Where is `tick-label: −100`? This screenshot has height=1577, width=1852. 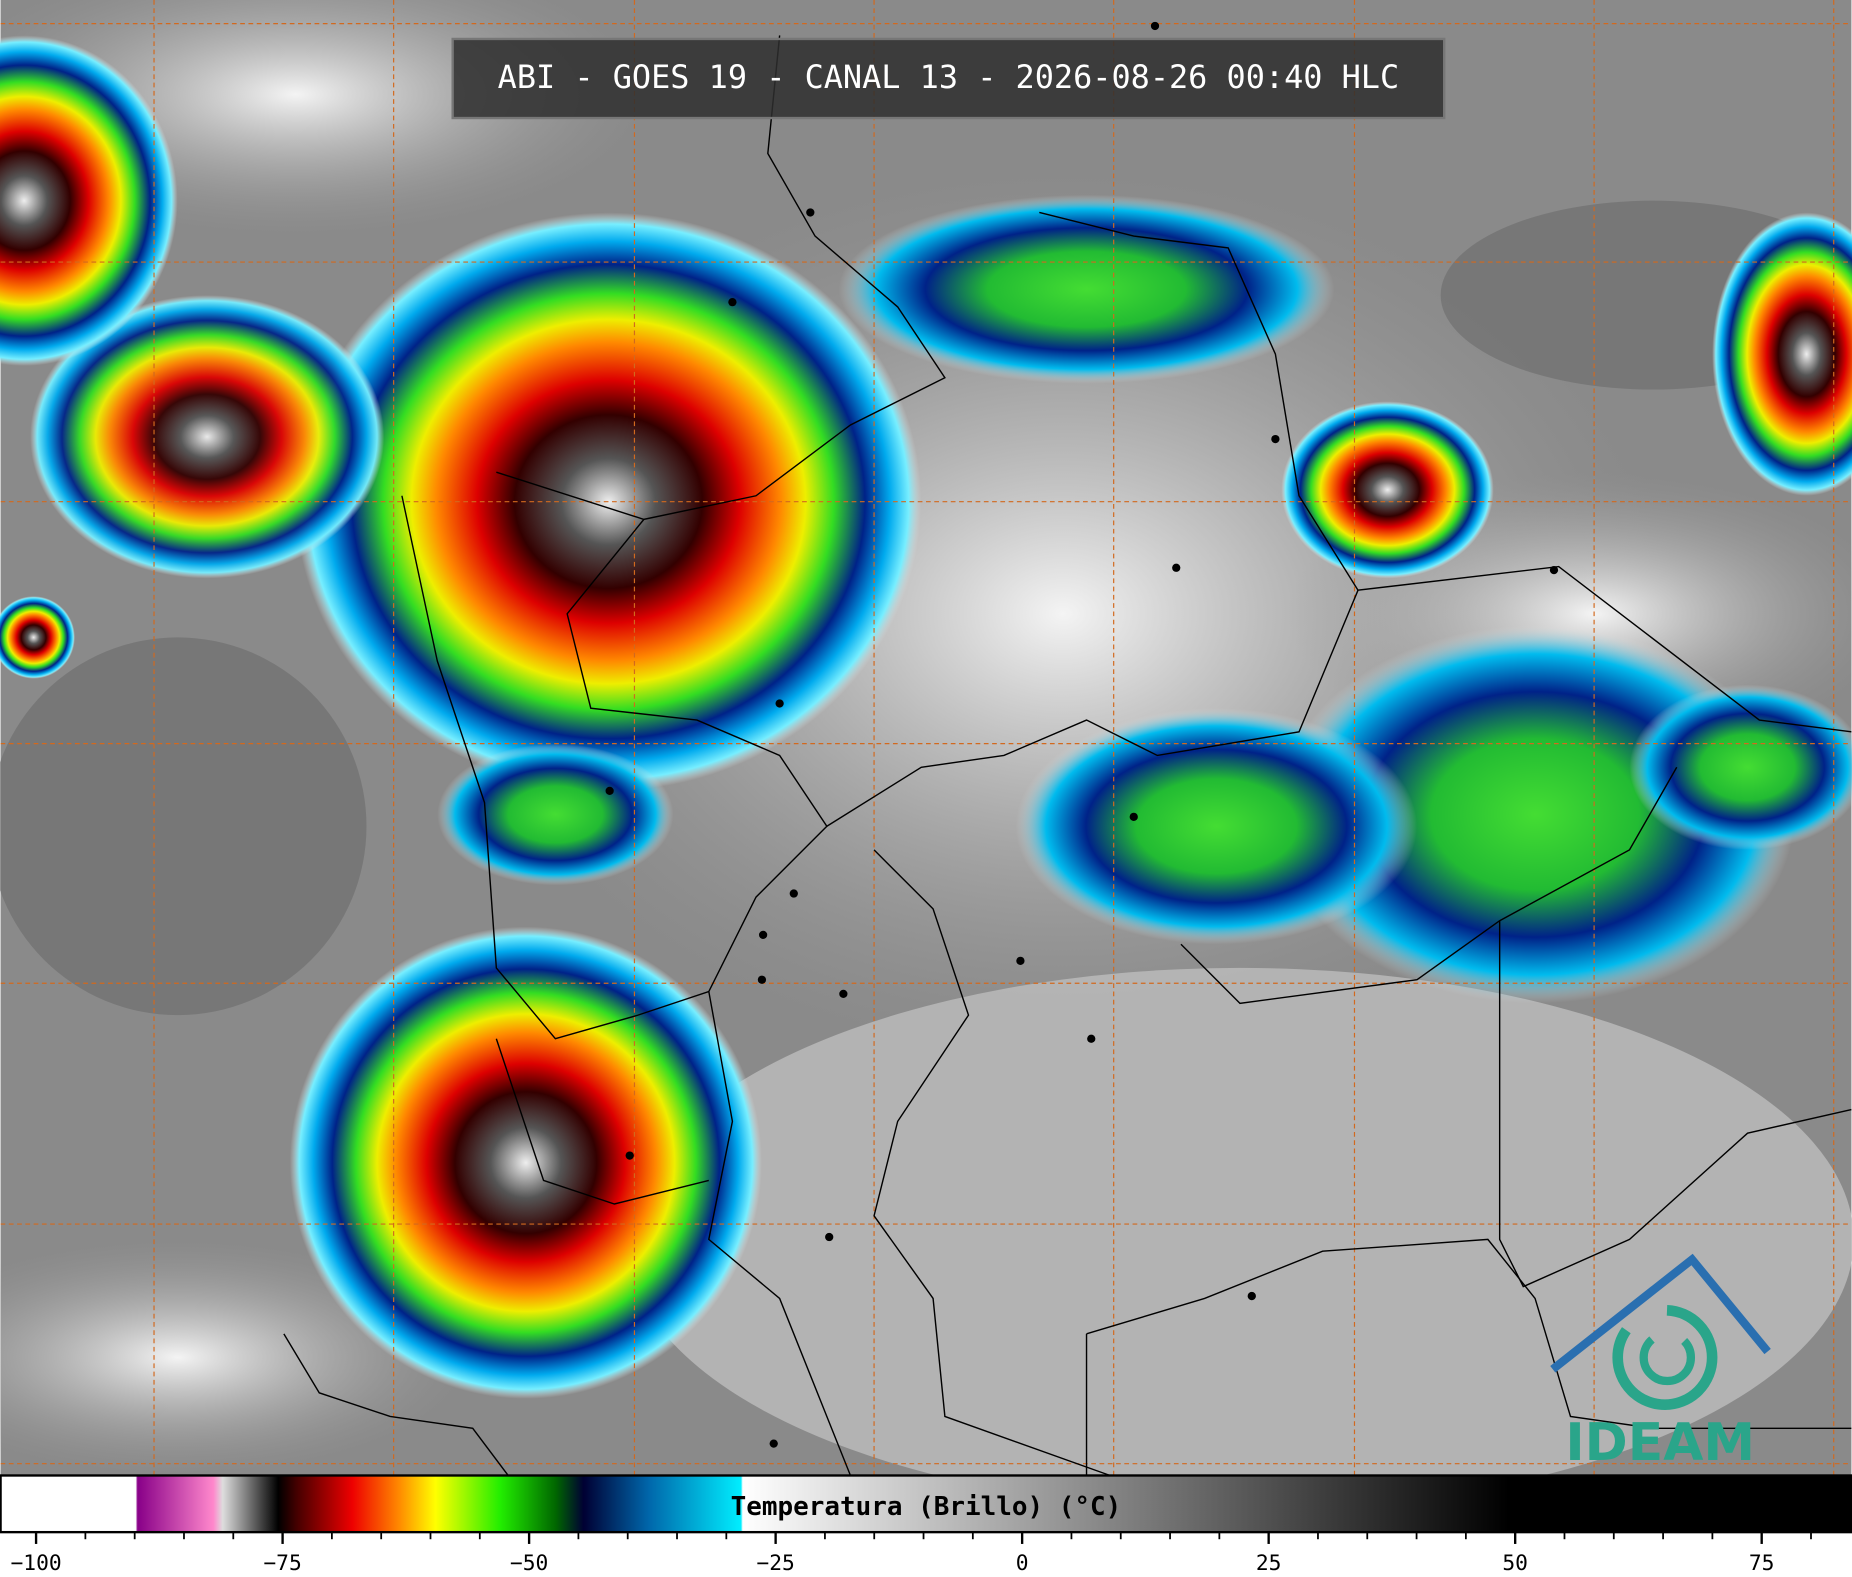
tick-label: −100 is located at coordinates (36, 1563).